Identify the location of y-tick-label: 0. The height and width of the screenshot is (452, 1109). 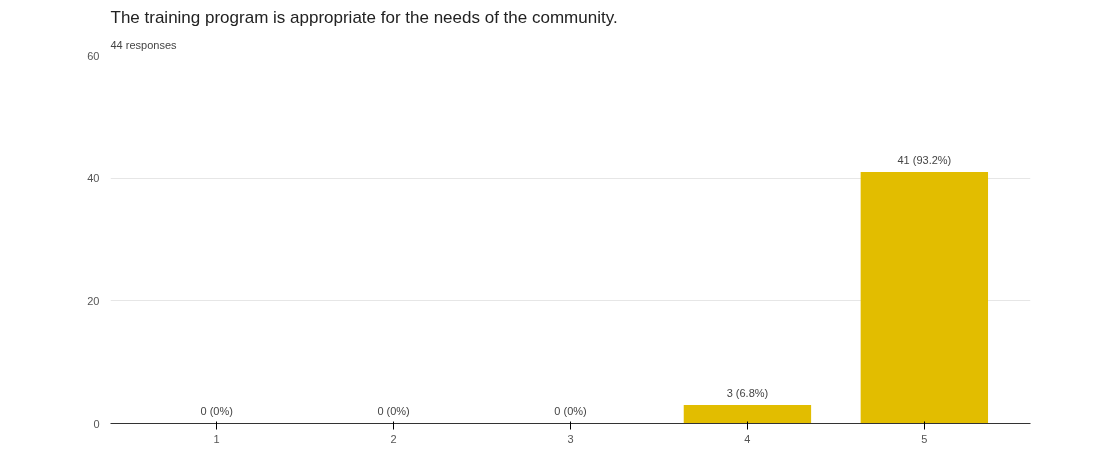
(96, 423).